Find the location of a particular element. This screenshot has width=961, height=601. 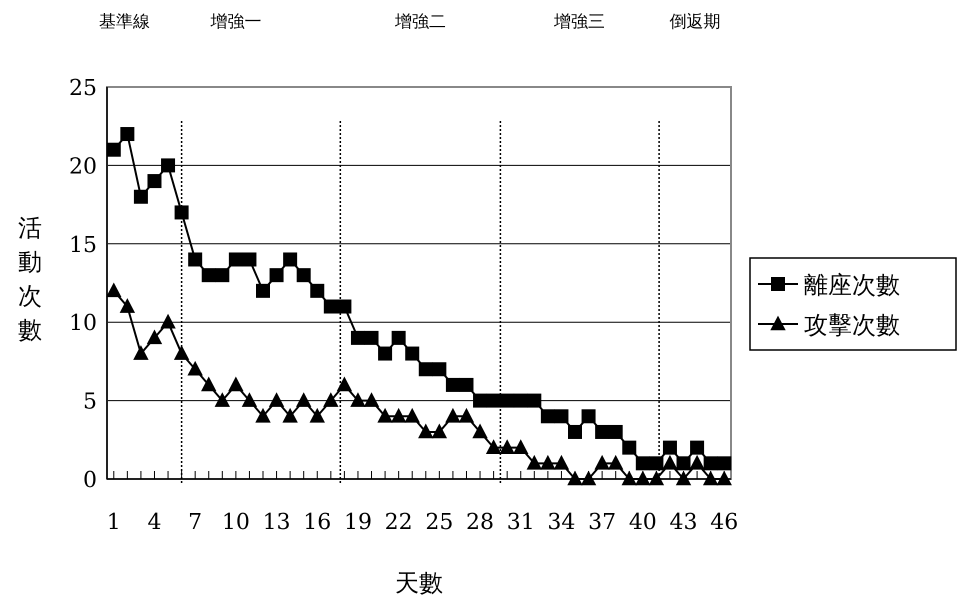

x-tick-label: 25 is located at coordinates (439, 522).